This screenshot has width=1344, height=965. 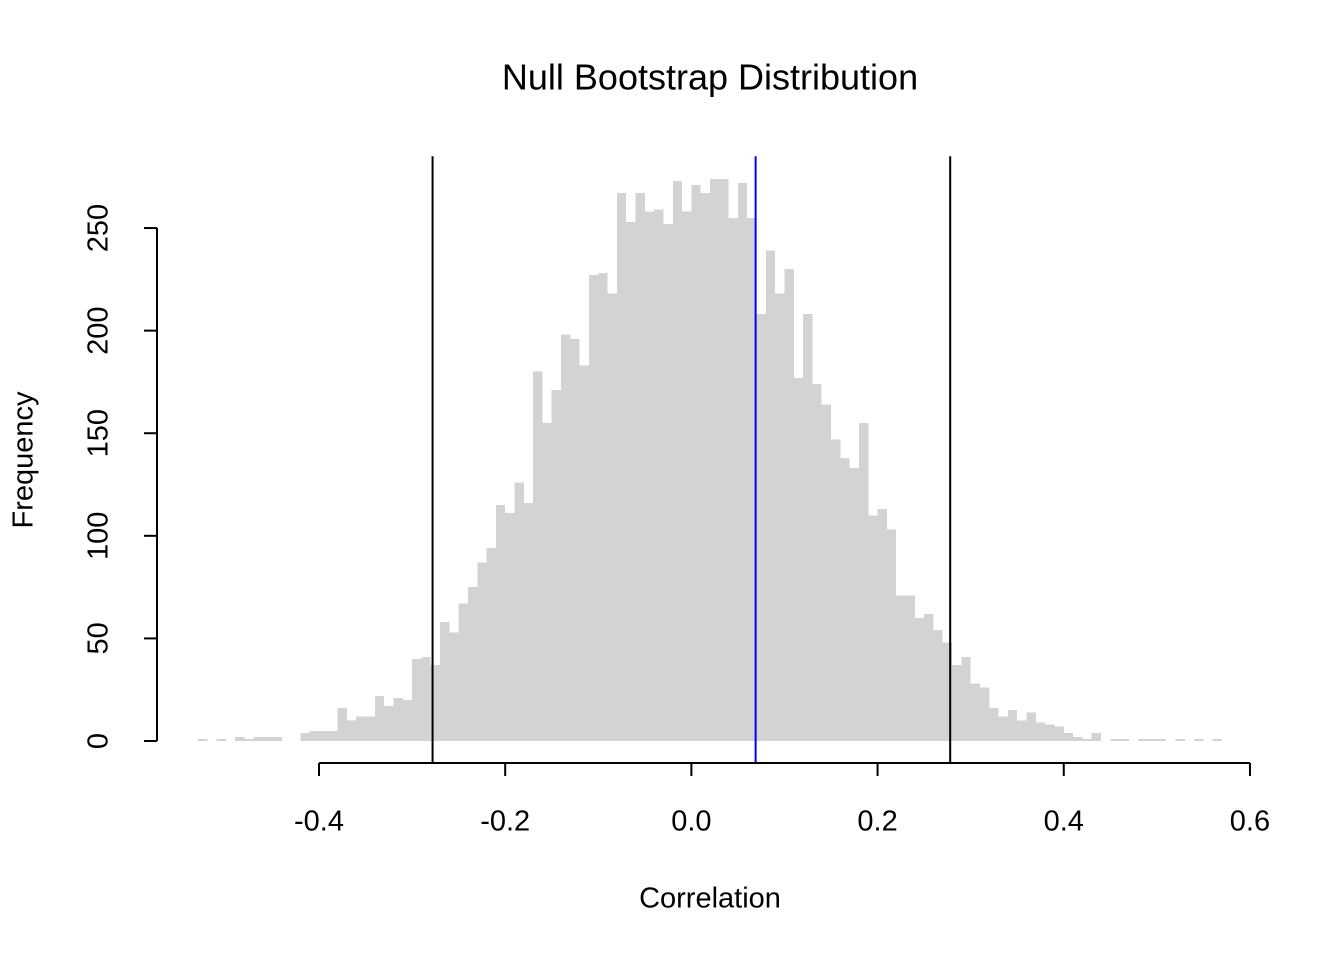 I want to click on chart-title: Null Bootstrap Distribution, so click(x=710, y=77).